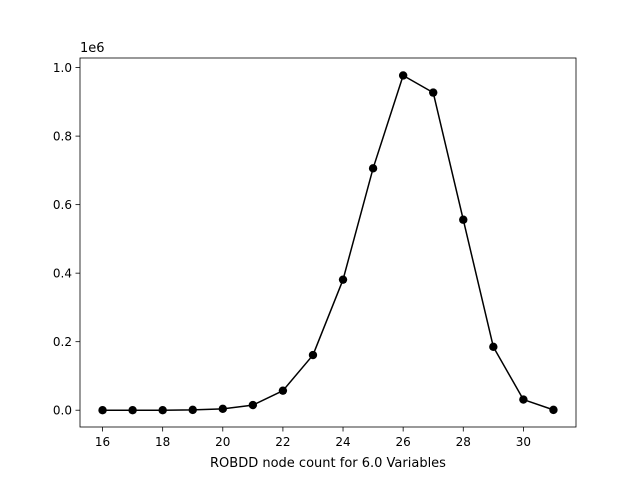  Describe the element at coordinates (92, 48) in the screenshot. I see `y-axis-scale-label: 1e6` at that location.